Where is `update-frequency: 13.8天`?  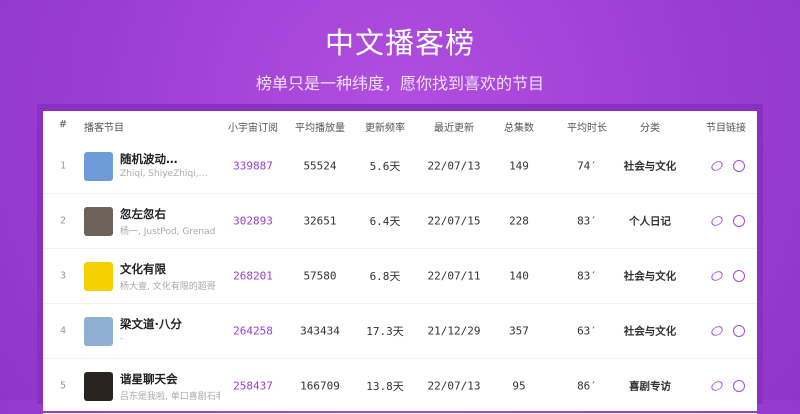
update-frequency: 13.8天 is located at coordinates (385, 386).